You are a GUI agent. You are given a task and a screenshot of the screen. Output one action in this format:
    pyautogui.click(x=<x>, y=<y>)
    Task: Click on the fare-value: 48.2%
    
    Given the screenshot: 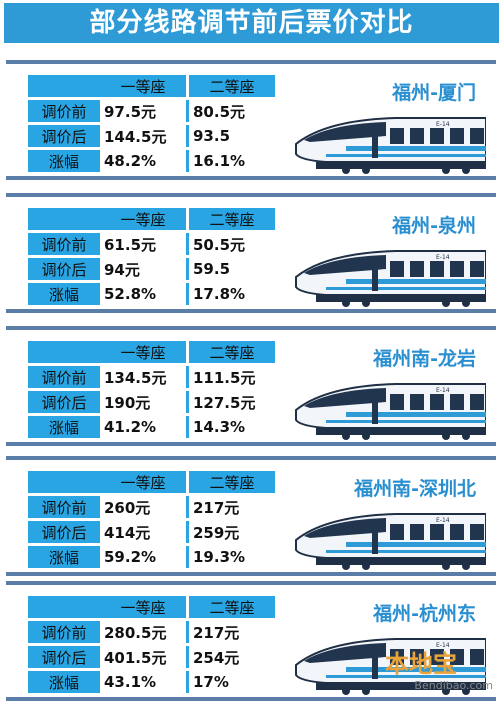 What is the action you would take?
    pyautogui.click(x=143, y=161)
    